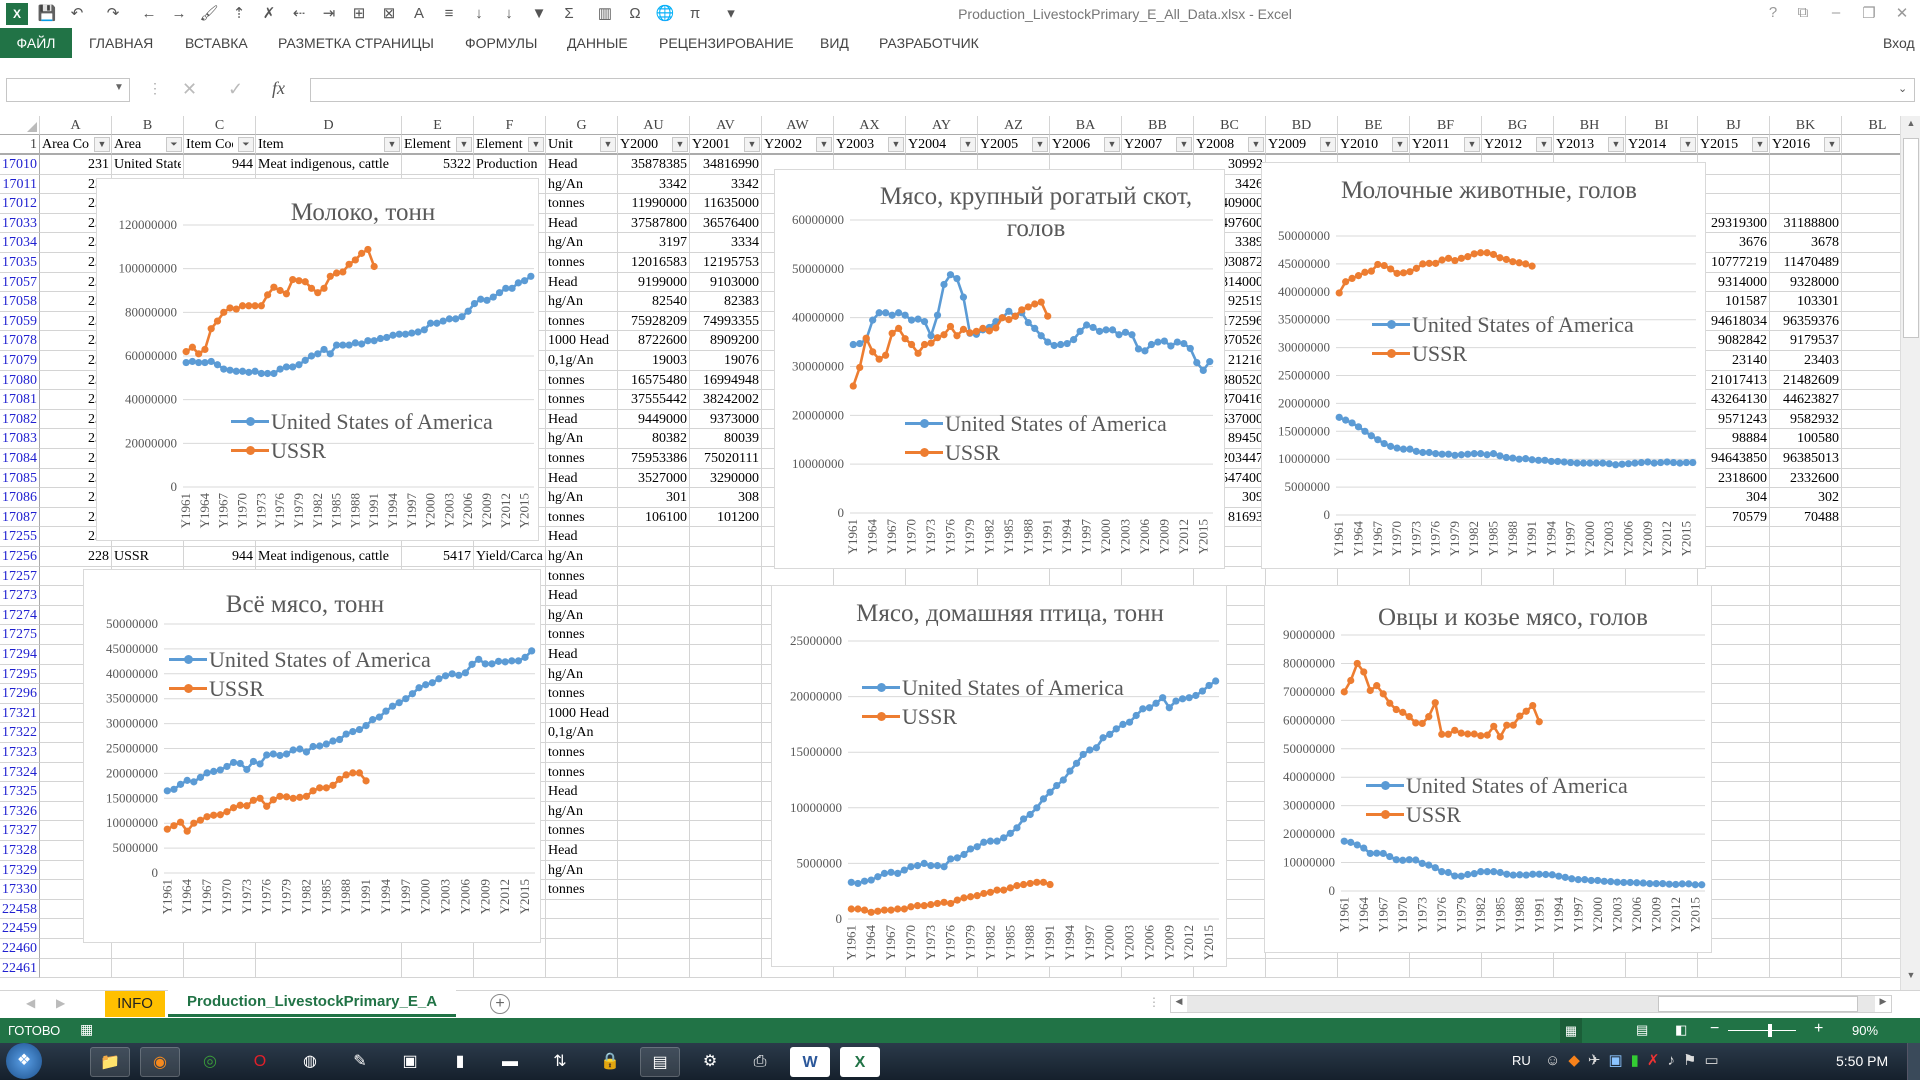 Image resolution: width=1920 pixels, height=1080 pixels. Describe the element at coordinates (359, 13) in the screenshot. I see `insert-cells-icon: ⊞` at that location.